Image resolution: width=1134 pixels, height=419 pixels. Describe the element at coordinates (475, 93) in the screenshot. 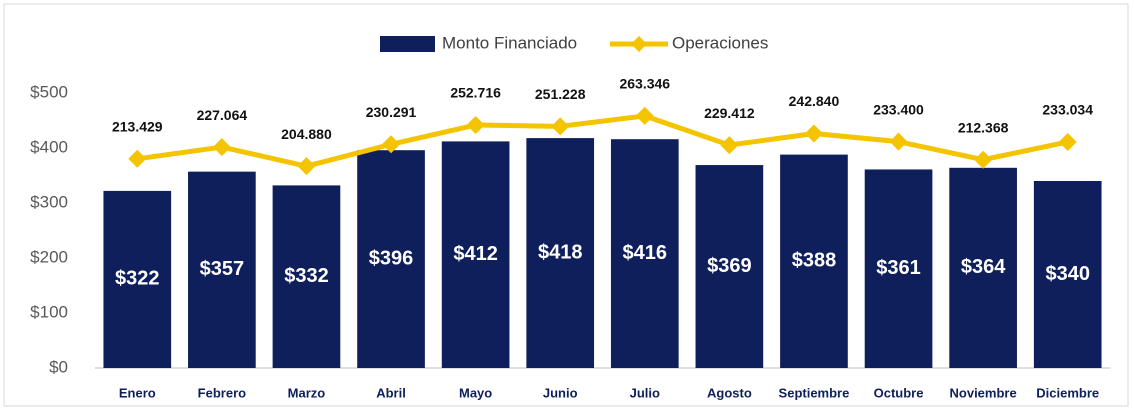

I see `line-label: 252.716` at that location.